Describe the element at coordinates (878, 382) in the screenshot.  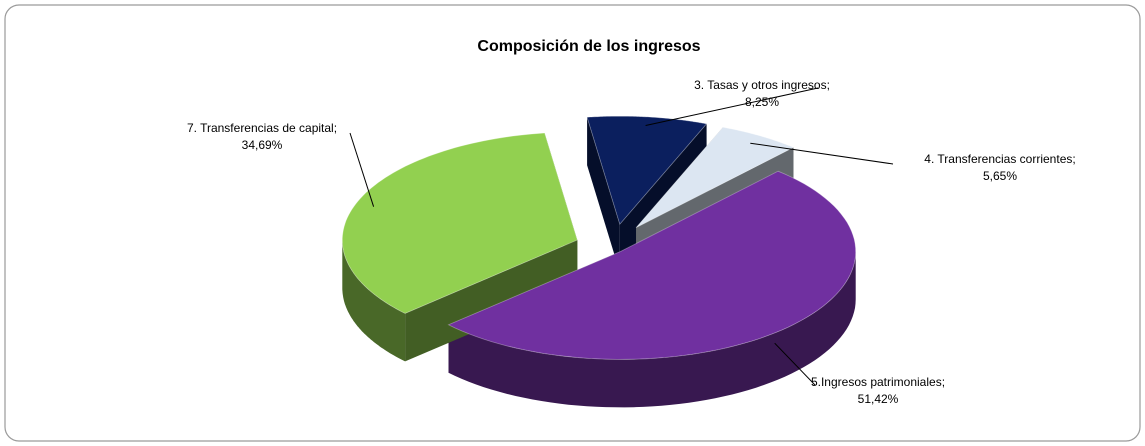
I see `data-label-name: 5.Ingresos patrimoniales;` at that location.